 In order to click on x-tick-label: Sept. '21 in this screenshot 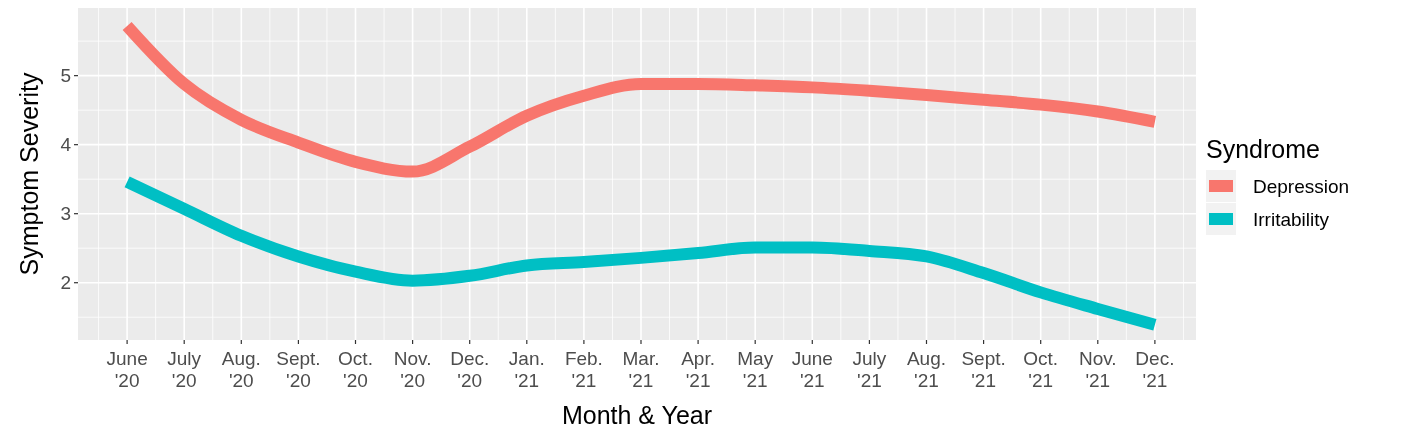, I will do `click(983, 369)`.